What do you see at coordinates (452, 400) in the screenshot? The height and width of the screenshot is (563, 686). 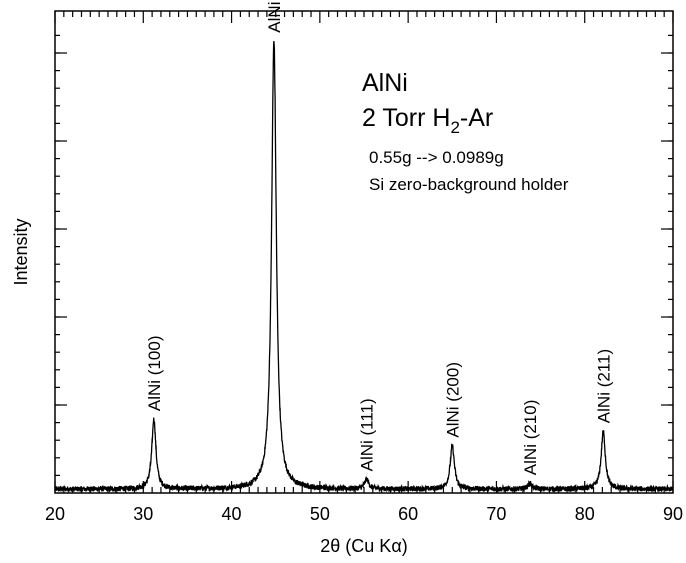 I see `peak-label: AlNi (200)` at bounding box center [452, 400].